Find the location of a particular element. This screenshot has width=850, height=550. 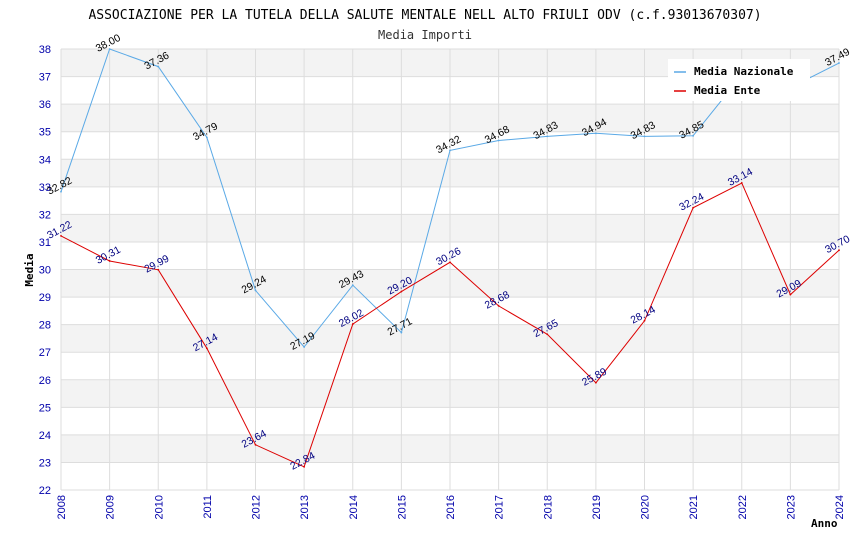

legend: Media Nazionale Media Ente is located at coordinates (739, 80).